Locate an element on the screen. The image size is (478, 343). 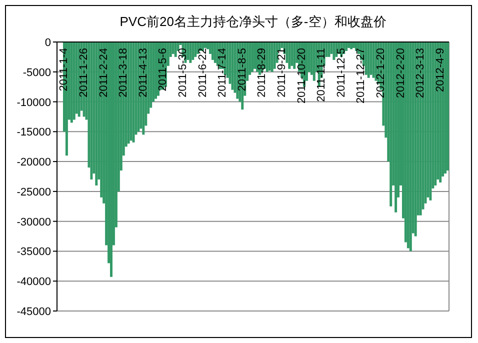
x-tick-label: 2011-4-13 is located at coordinates (143, 73).